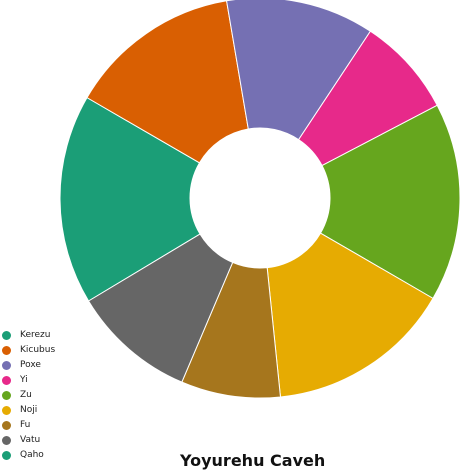  I want to click on legend-label: Kerezu, so click(35, 335).